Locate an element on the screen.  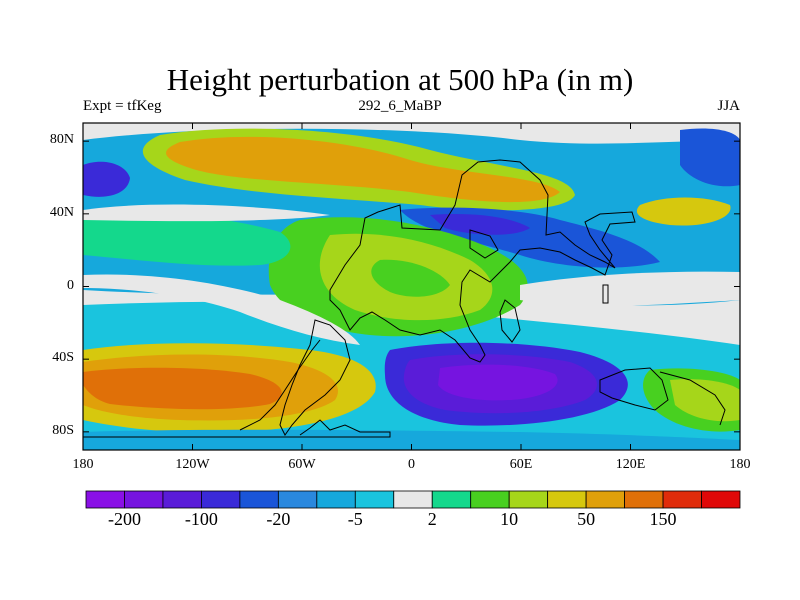
southern-strip-outline is located at coordinates (237, 428).